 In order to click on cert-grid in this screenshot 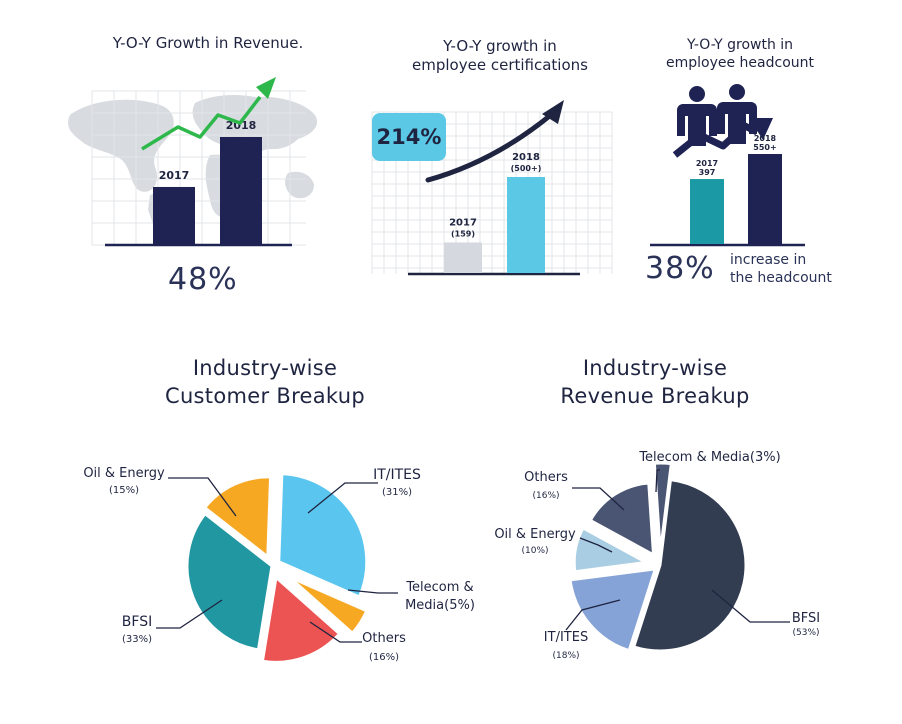, I will do `click(492, 192)`.